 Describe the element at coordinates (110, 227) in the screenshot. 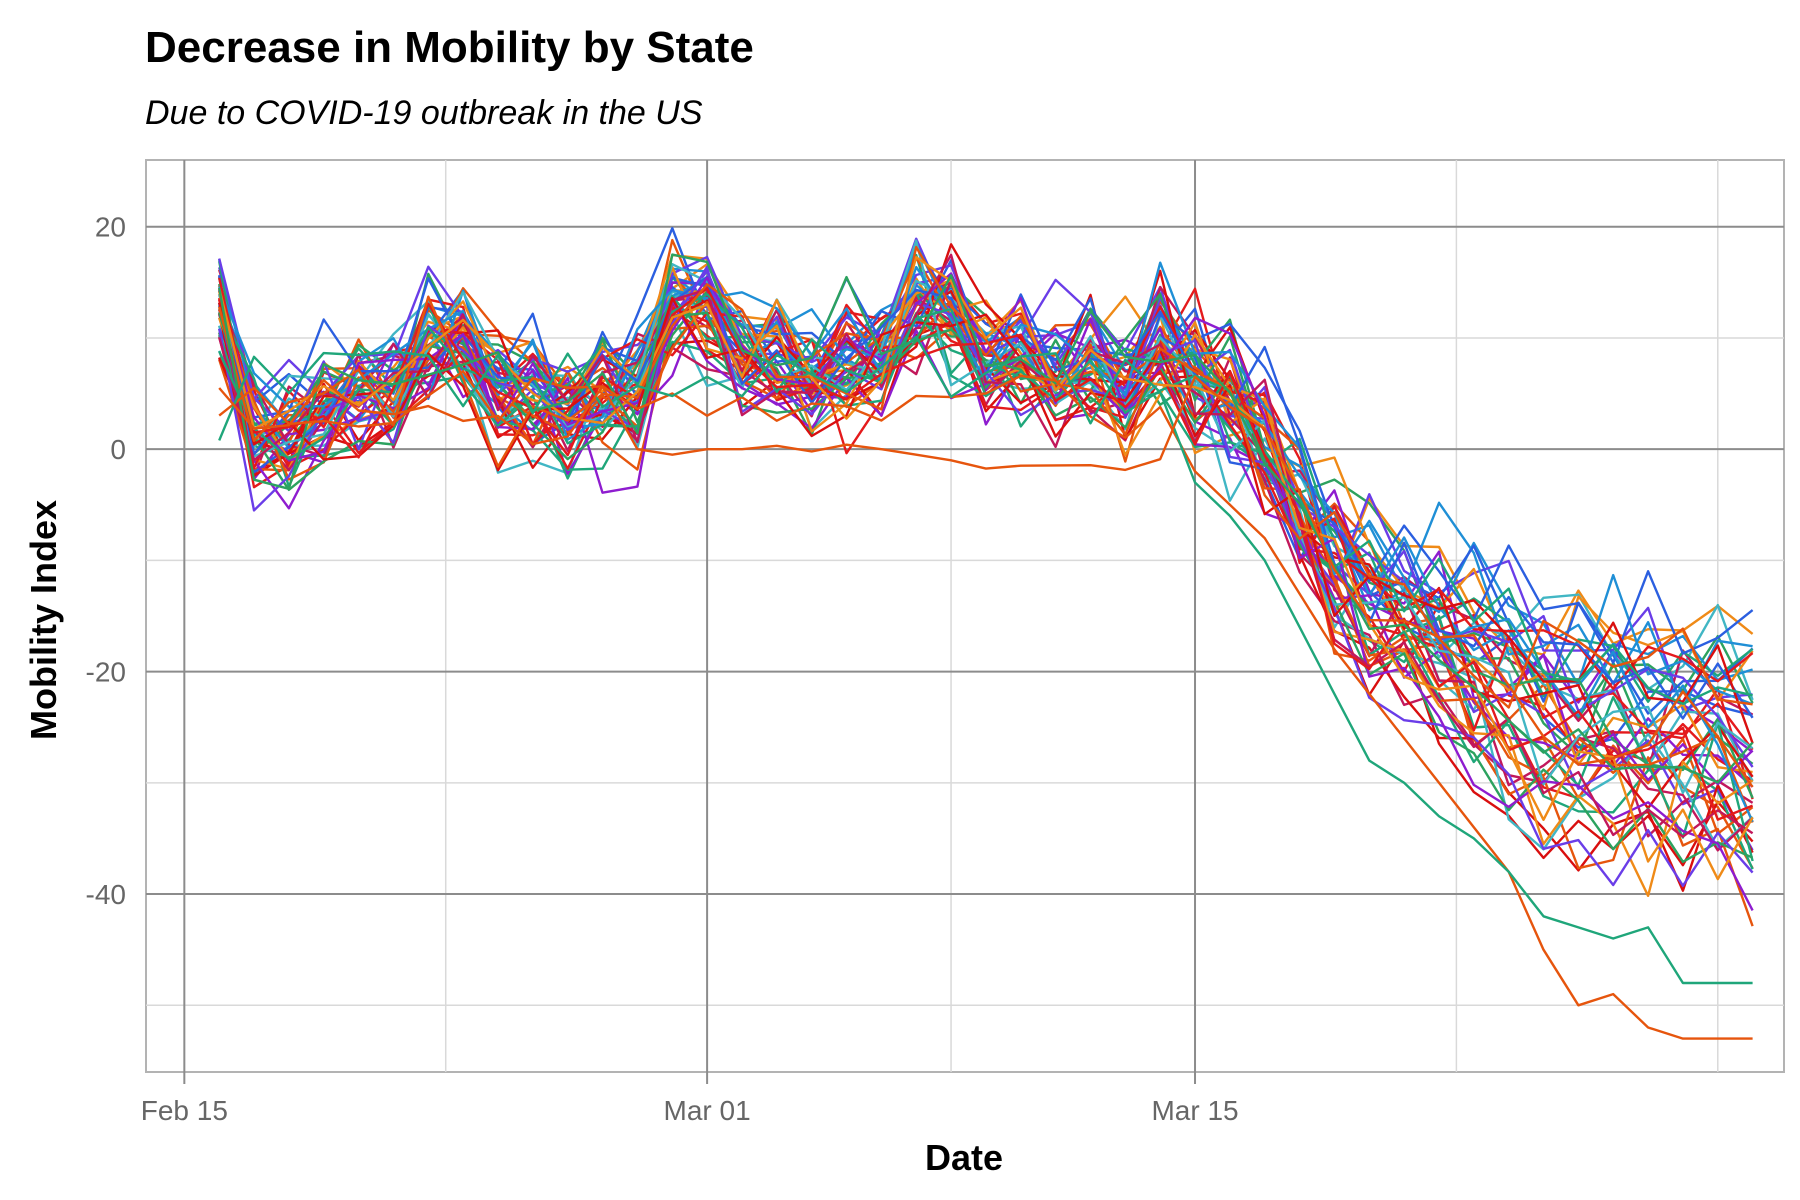

I see `y-tick-label: 20` at that location.